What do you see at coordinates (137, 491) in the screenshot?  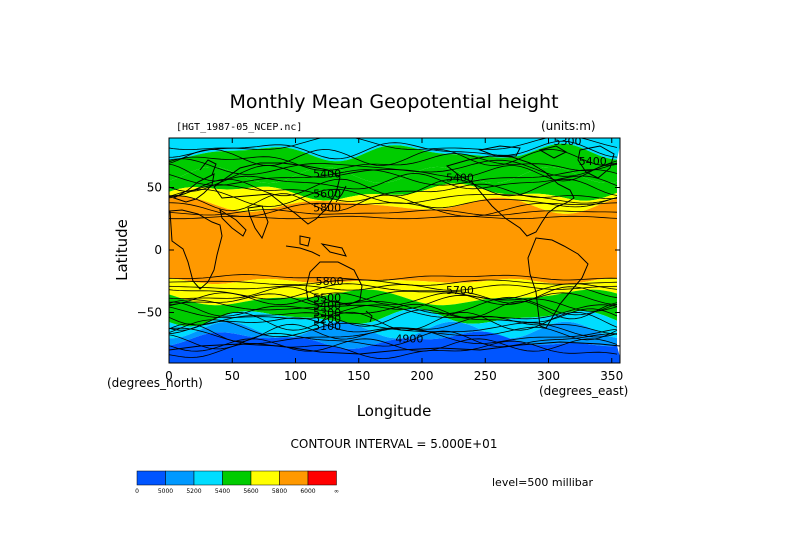 I see `colorbar-tick-label: 0` at bounding box center [137, 491].